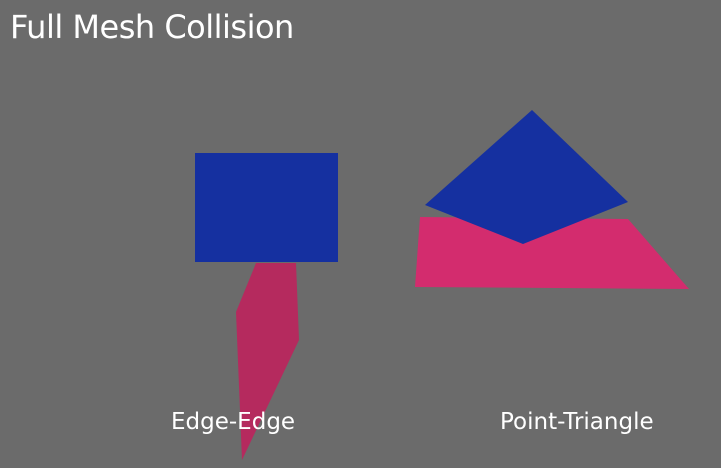  Describe the element at coordinates (577, 422) in the screenshot. I see `point-triangle-label: Point-Triangle` at that location.